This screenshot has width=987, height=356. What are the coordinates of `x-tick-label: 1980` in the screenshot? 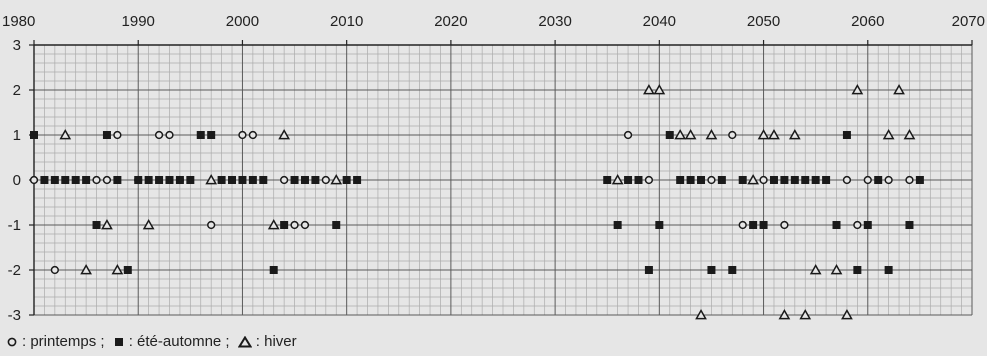 It's located at (18, 21).